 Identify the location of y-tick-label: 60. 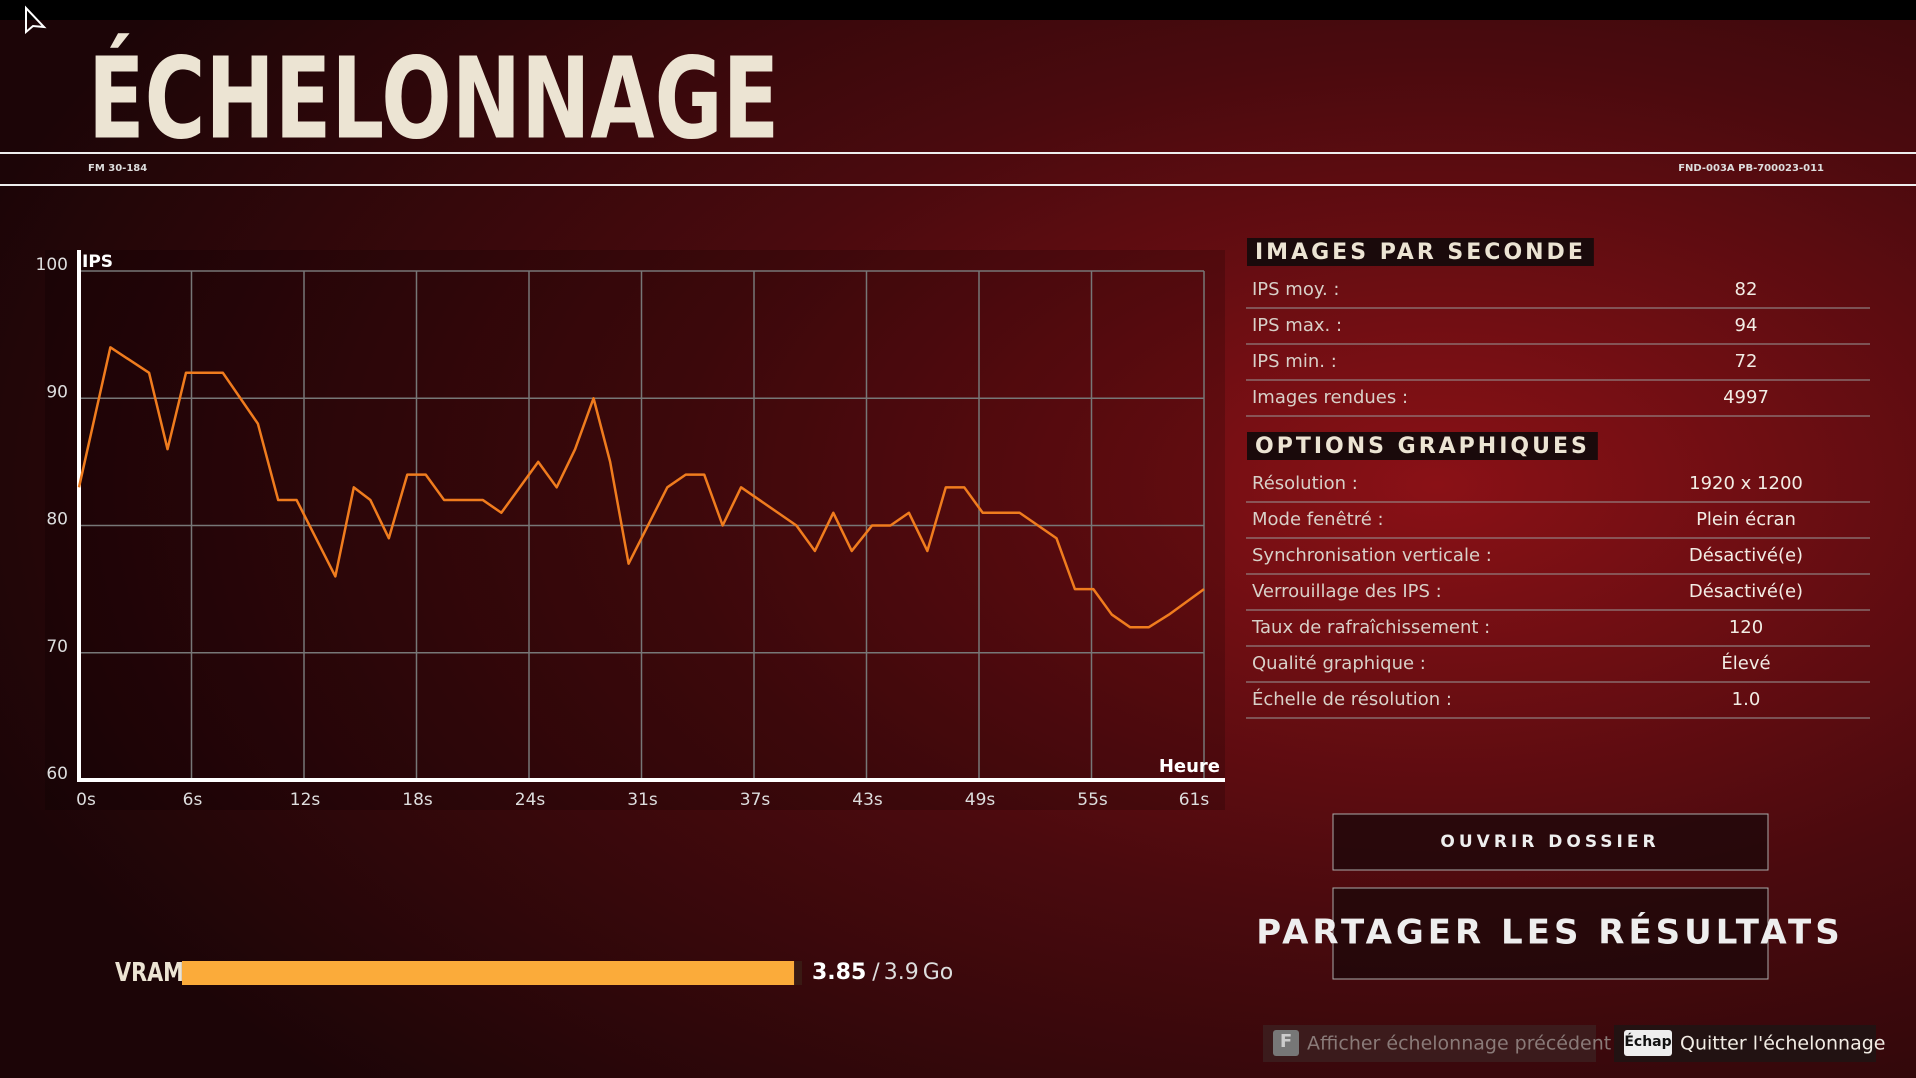
(57, 774).